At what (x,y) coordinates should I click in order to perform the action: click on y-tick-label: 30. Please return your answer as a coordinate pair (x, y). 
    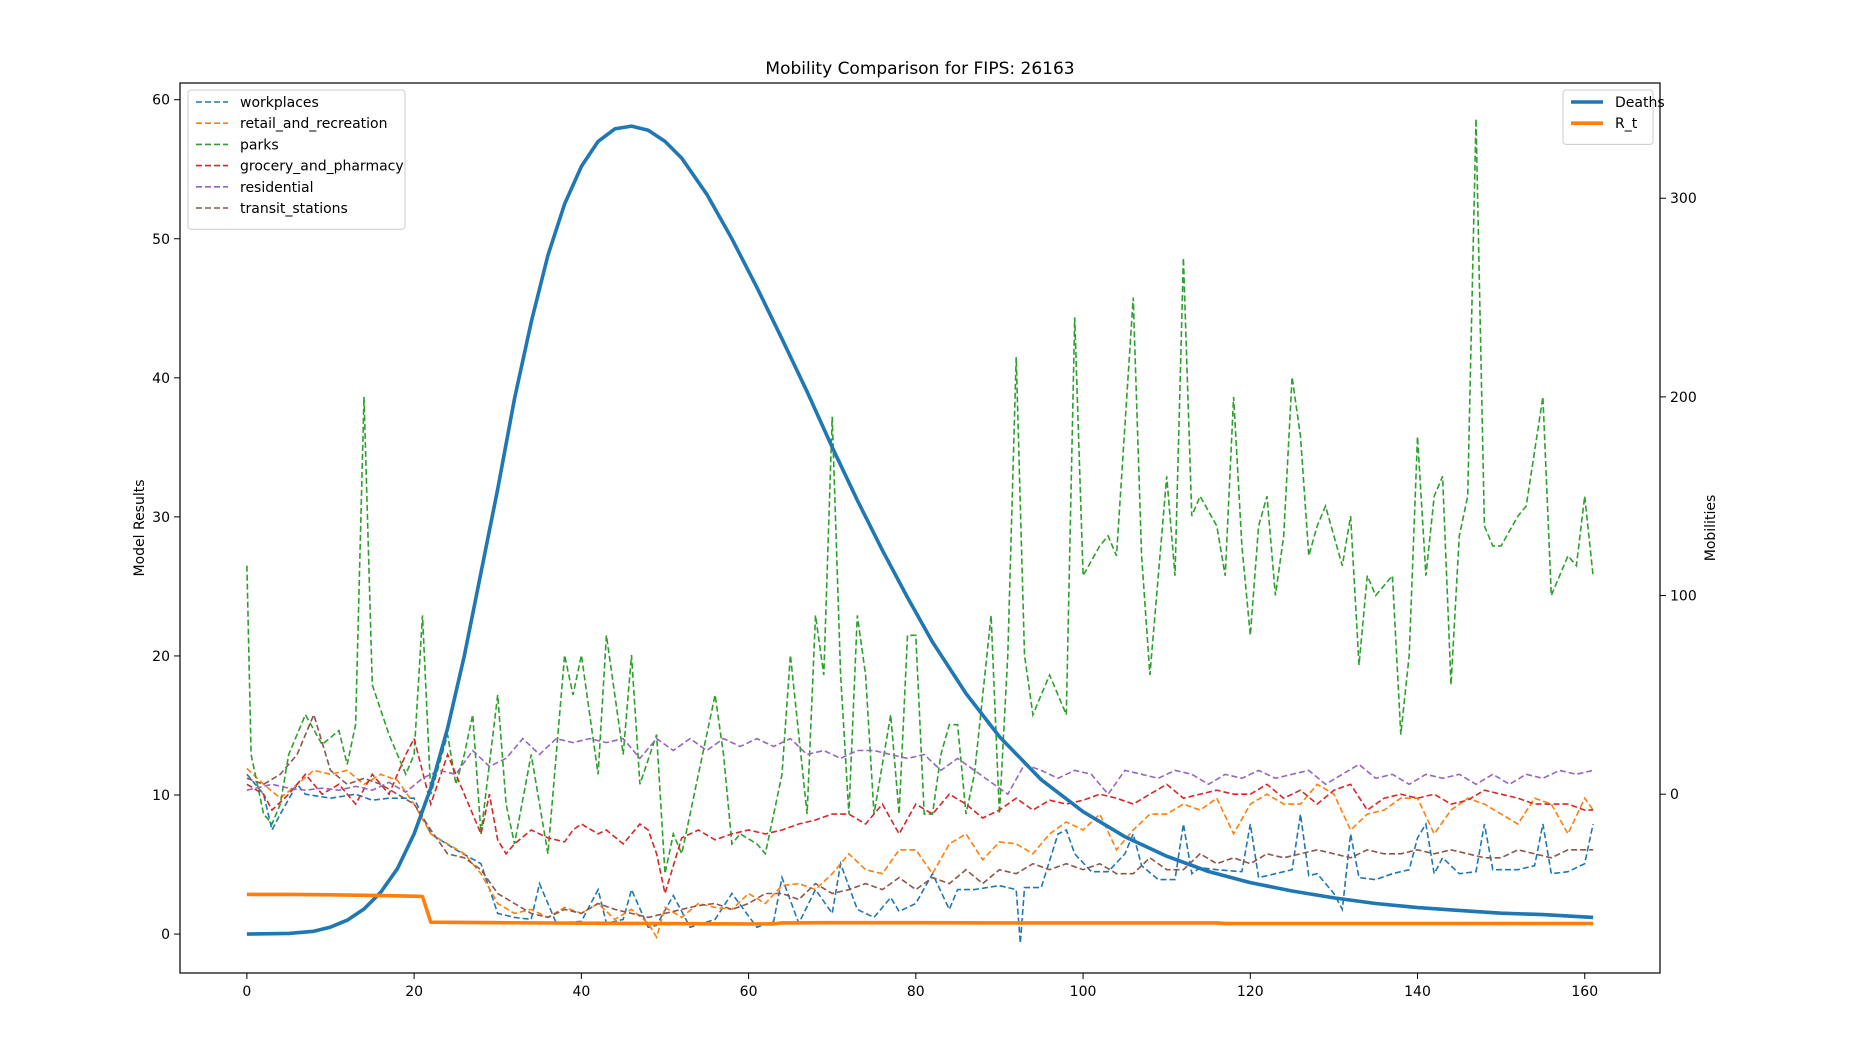
    Looking at the image, I should click on (161, 518).